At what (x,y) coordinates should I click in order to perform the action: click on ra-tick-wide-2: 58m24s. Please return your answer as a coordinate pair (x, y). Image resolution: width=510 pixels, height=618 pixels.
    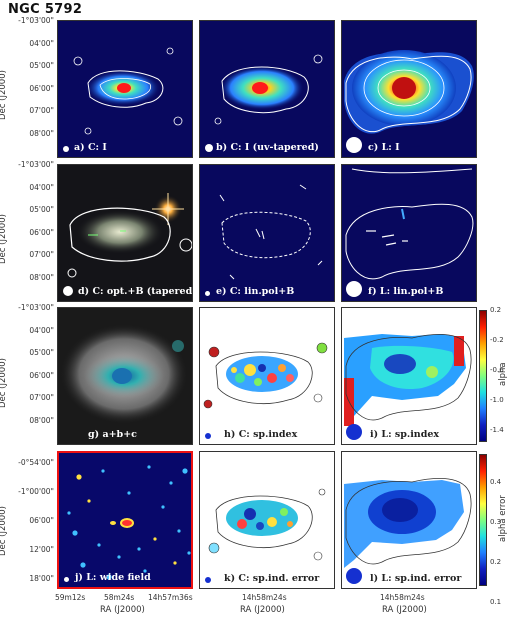
    Looking at the image, I should click on (119, 597).